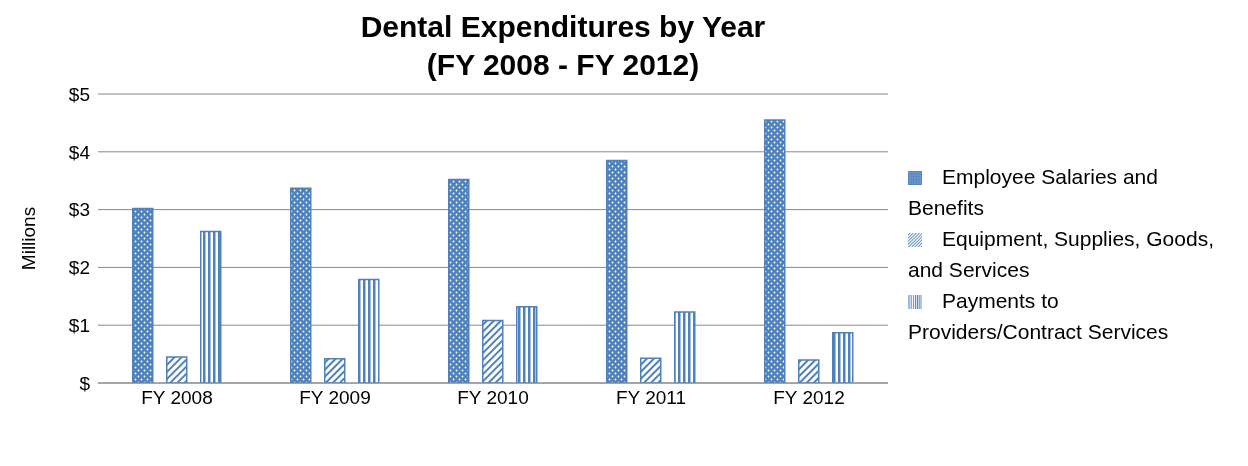 Image resolution: width=1248 pixels, height=466 pixels. Describe the element at coordinates (28, 238) in the screenshot. I see `y-axis-title: Millions` at that location.